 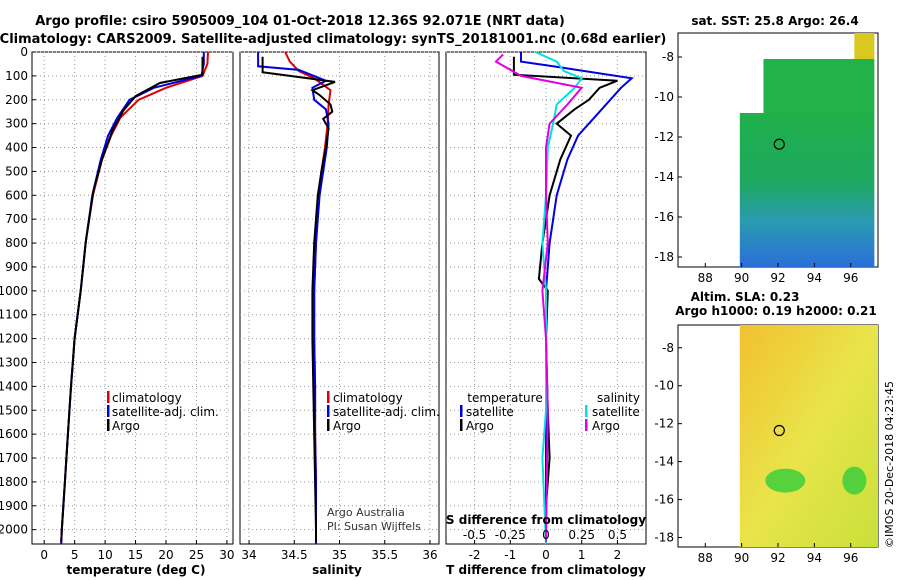 What do you see at coordinates (777, 278) in the screenshot?
I see `map-xtick-label: 92` at bounding box center [777, 278].